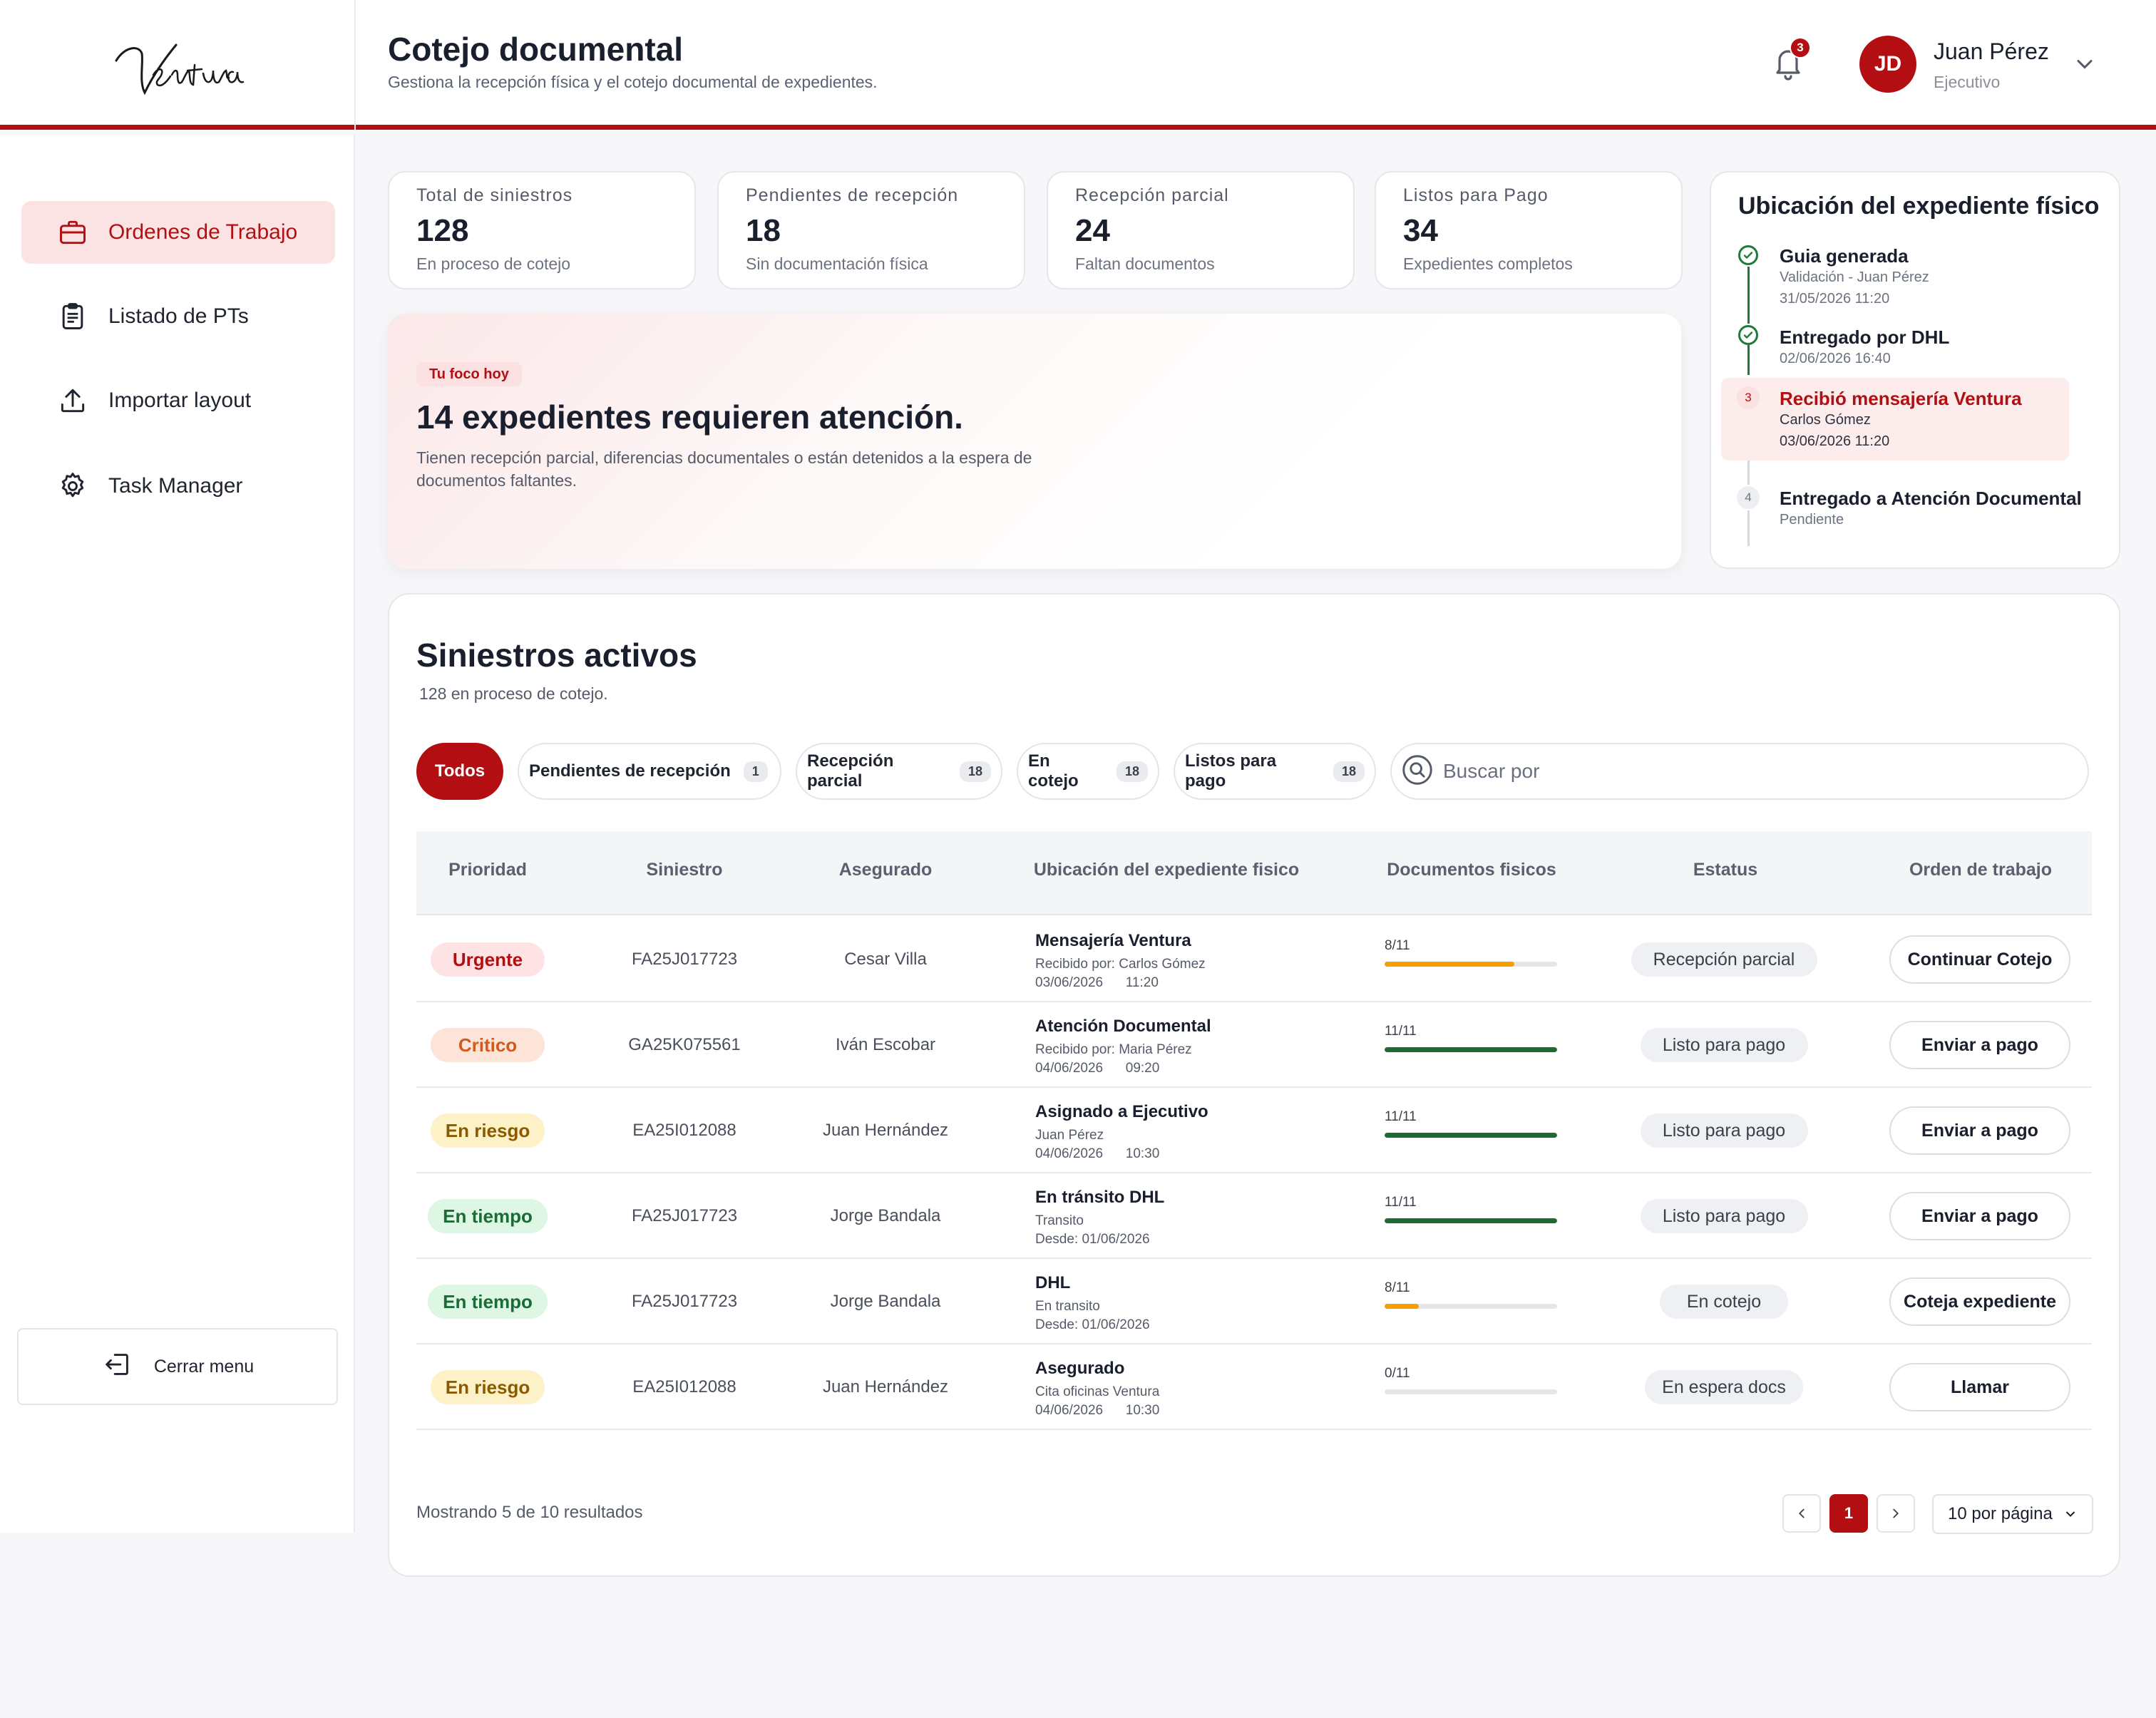  What do you see at coordinates (1088, 771) in the screenshot?
I see `filter-en-cotejo: En cotejo 18` at bounding box center [1088, 771].